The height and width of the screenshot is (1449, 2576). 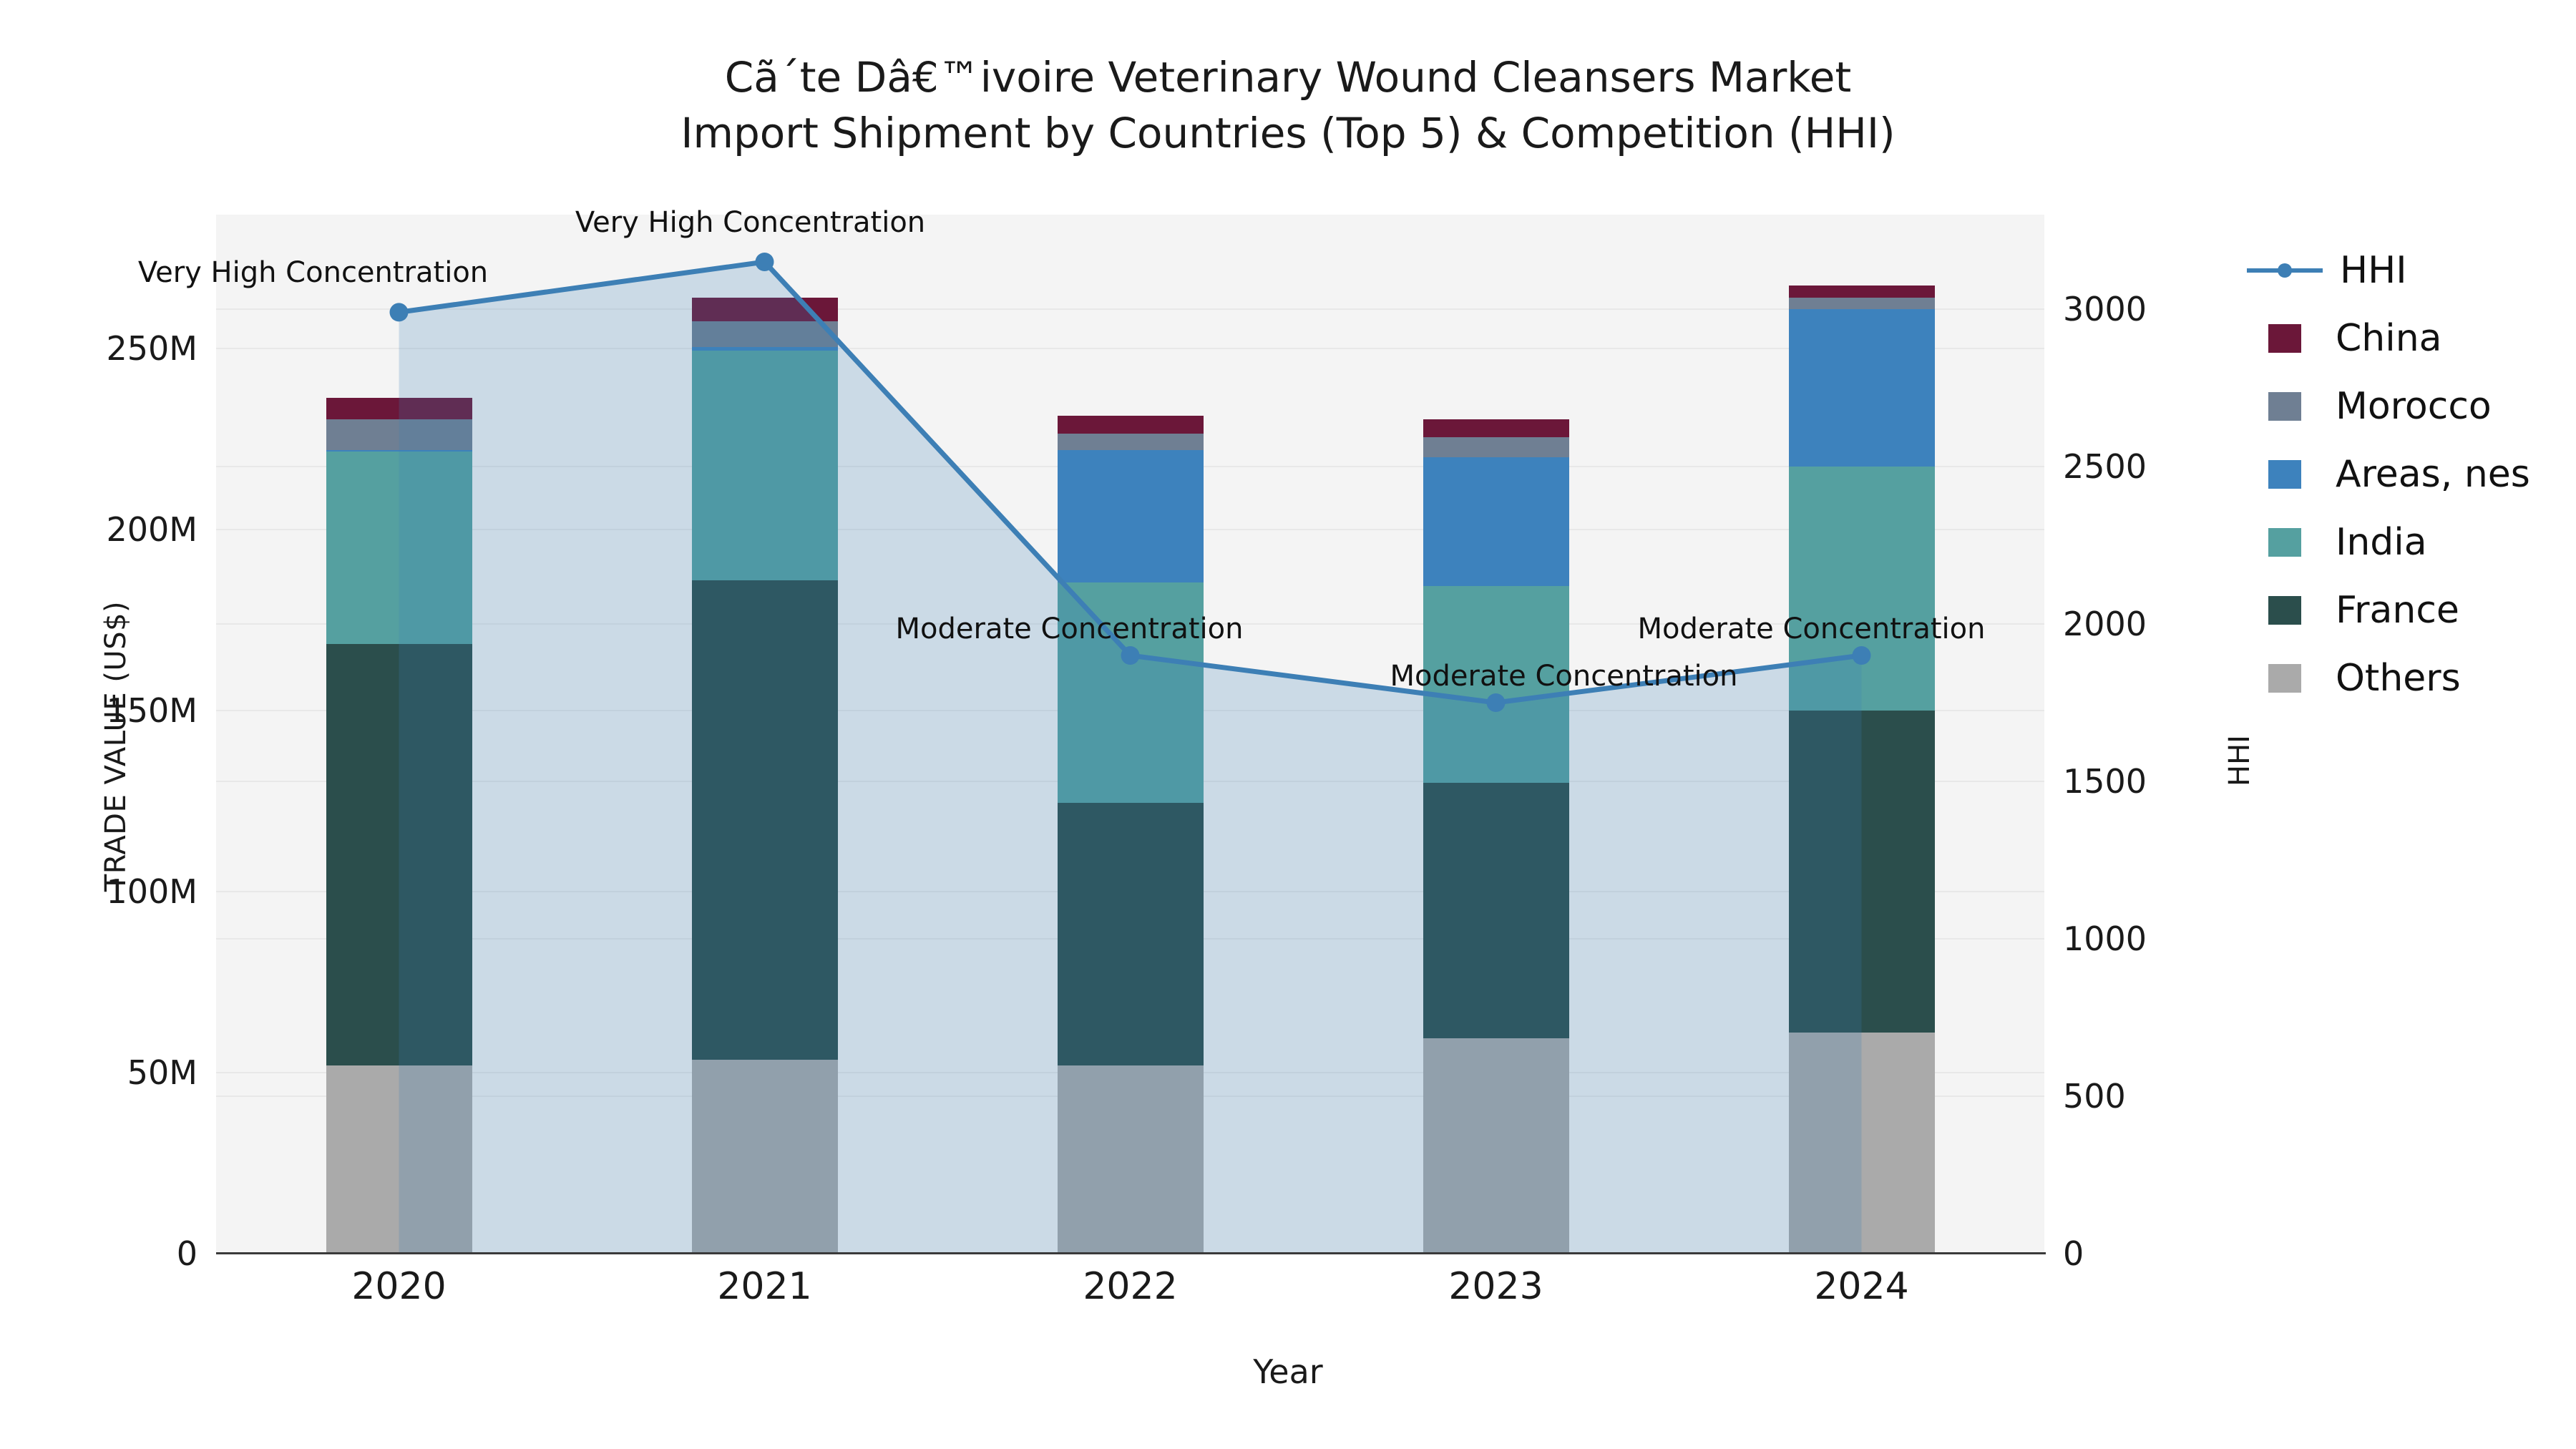 I want to click on bar-2021, so click(x=764, y=735).